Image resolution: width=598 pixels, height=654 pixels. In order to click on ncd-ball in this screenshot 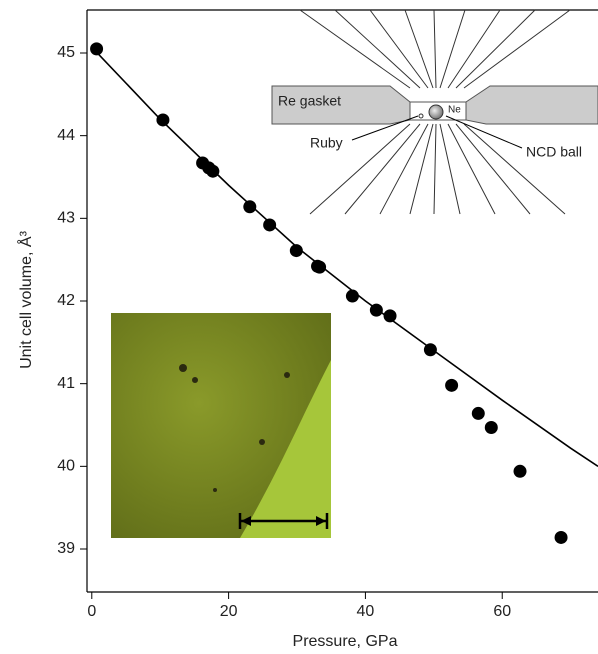, I will do `click(436, 112)`.